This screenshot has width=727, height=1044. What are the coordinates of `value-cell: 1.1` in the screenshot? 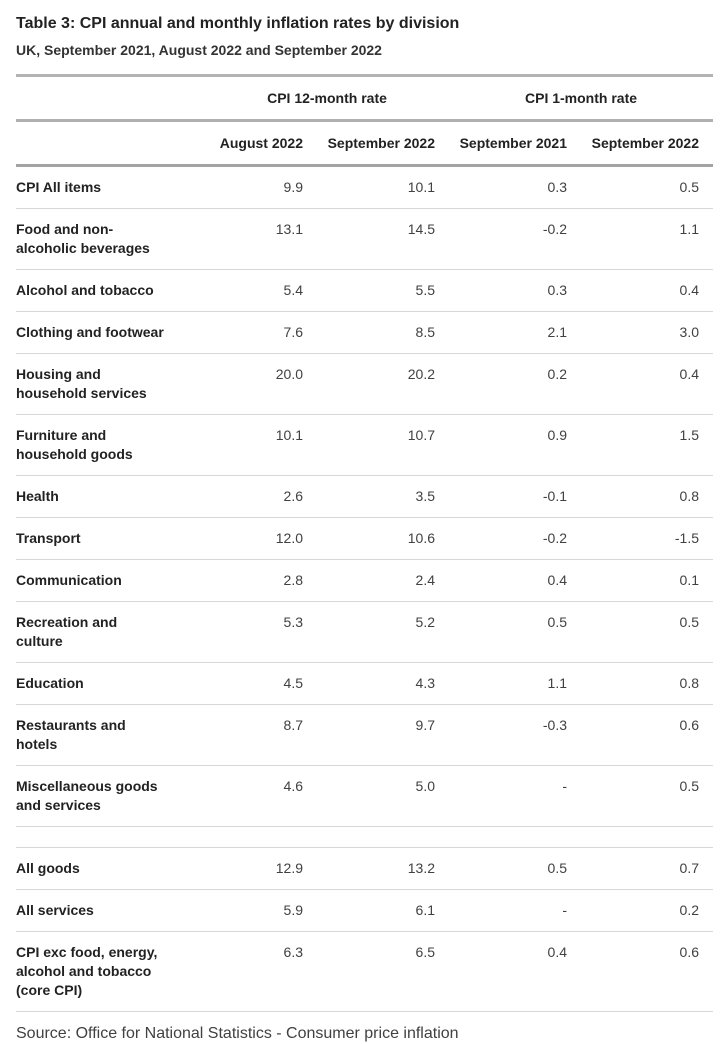 It's located at (501, 683).